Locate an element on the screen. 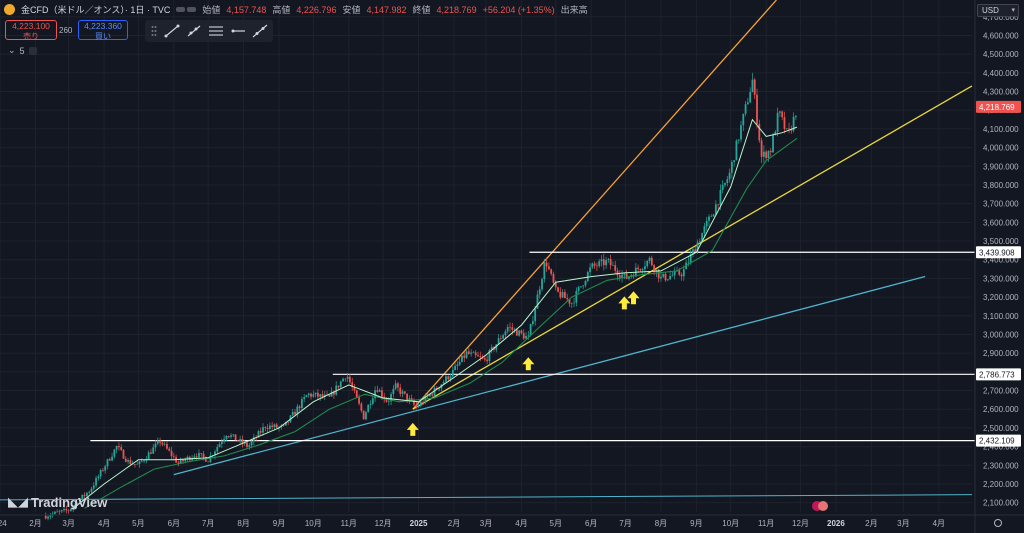  y-tick-label: 3,600.000 is located at coordinates (1001, 222).